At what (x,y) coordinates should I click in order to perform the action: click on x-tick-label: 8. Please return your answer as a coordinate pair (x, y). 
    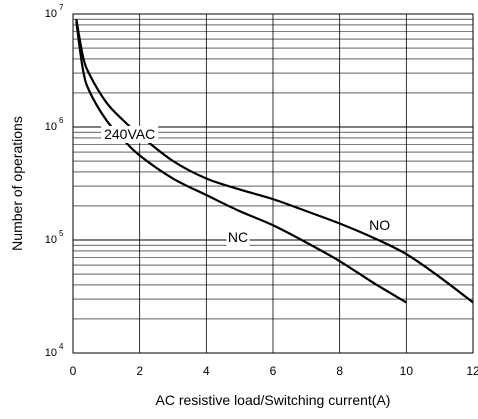
    Looking at the image, I should click on (339, 371).